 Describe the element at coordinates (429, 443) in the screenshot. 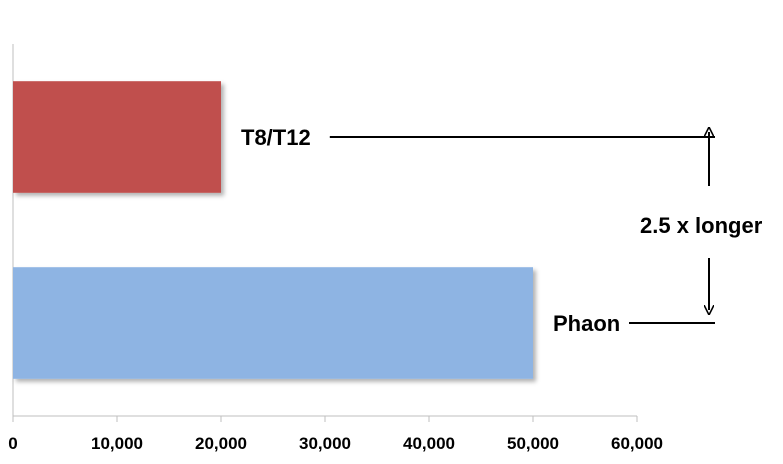

I see `x-tick-label: 40,000` at that location.